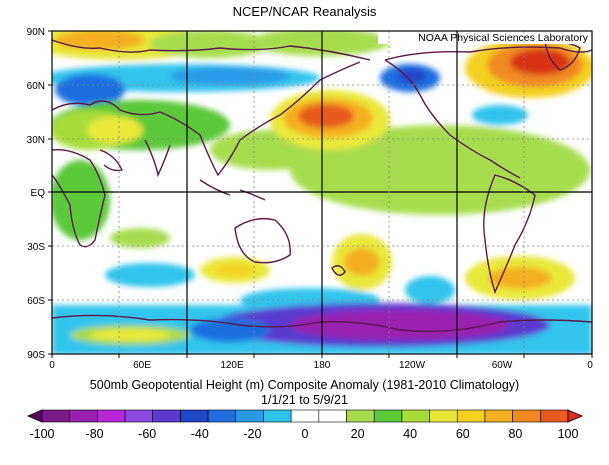 This screenshot has height=465, width=609. I want to click on credit-box, so click(485, 37).